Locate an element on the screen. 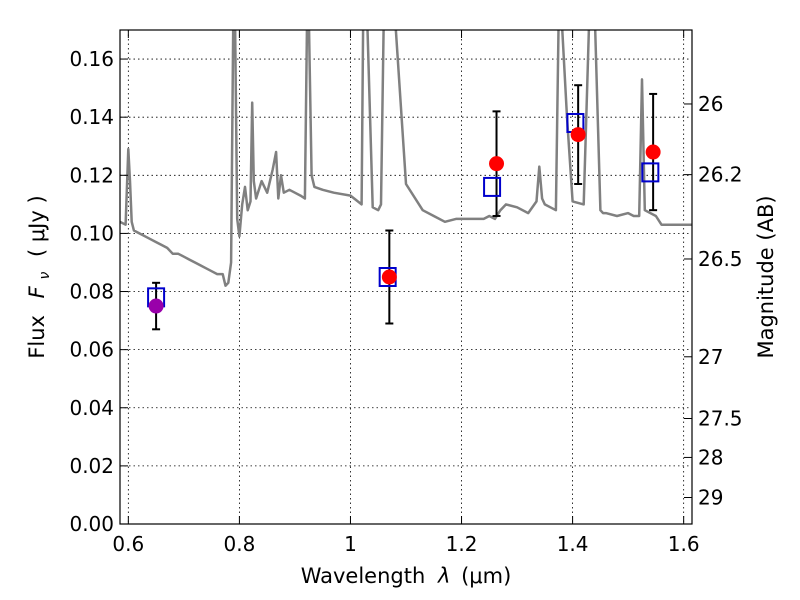 This screenshot has height=600, width=800. y-tick-label: 0.08 is located at coordinates (91, 292).